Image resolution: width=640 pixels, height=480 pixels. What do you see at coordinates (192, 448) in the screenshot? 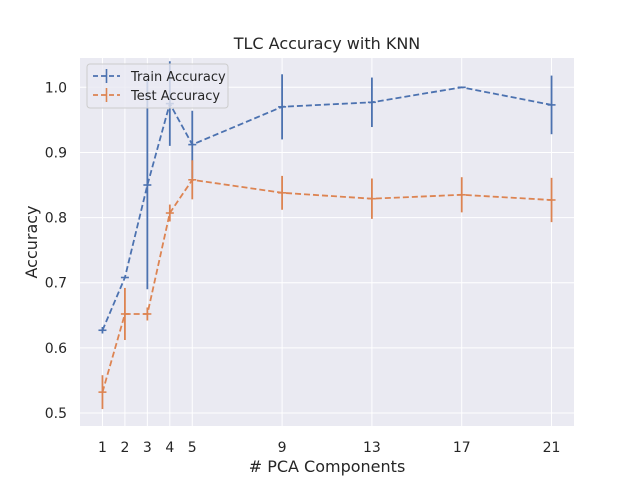
I see `x-tick-label: 5` at bounding box center [192, 448].